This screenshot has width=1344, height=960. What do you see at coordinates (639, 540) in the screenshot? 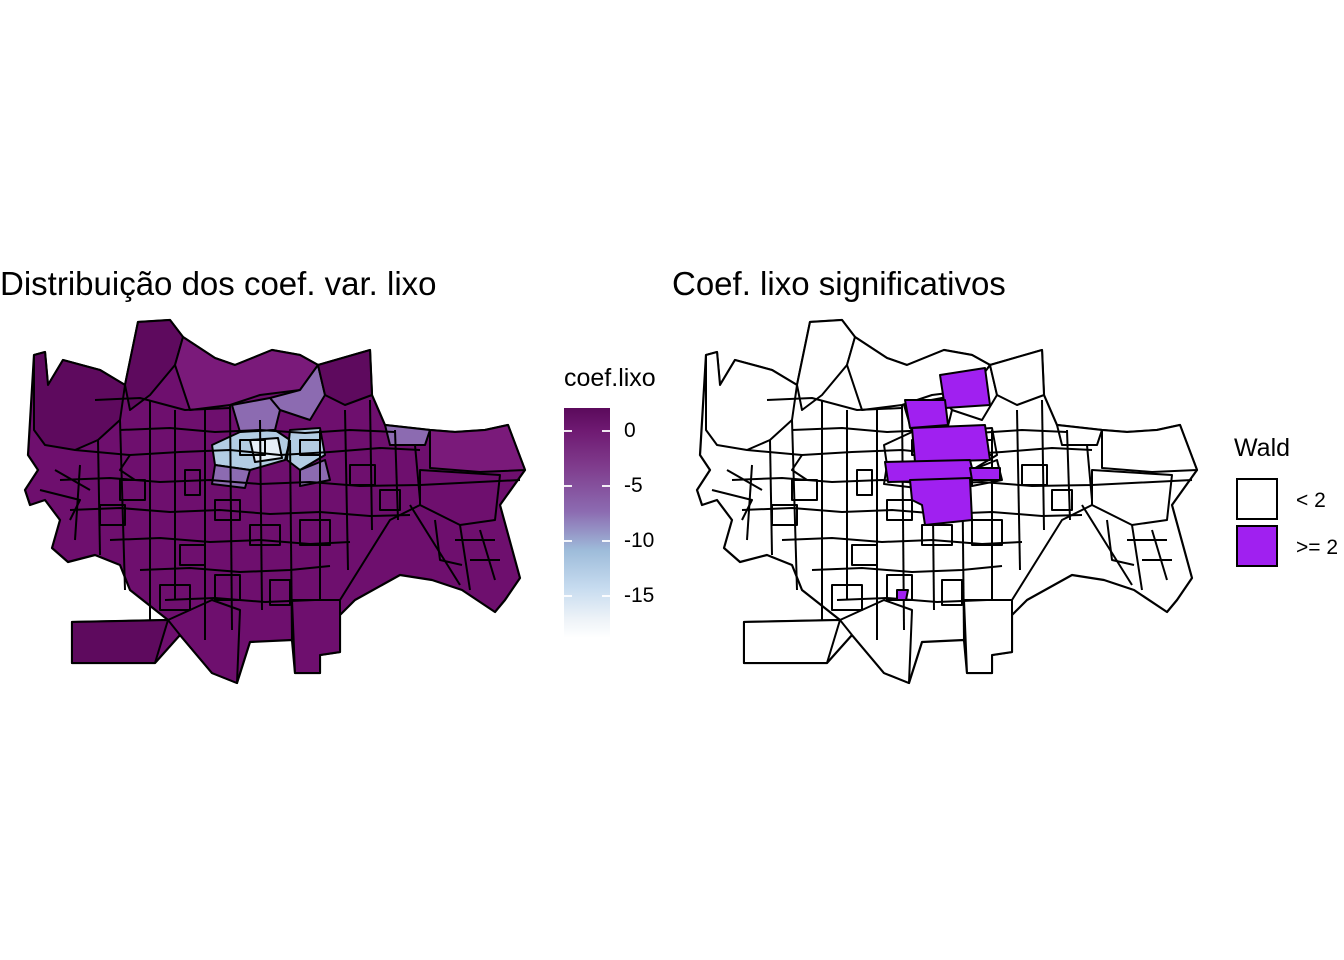
I see `colorbar-label-minus-10: -10` at bounding box center [639, 540].